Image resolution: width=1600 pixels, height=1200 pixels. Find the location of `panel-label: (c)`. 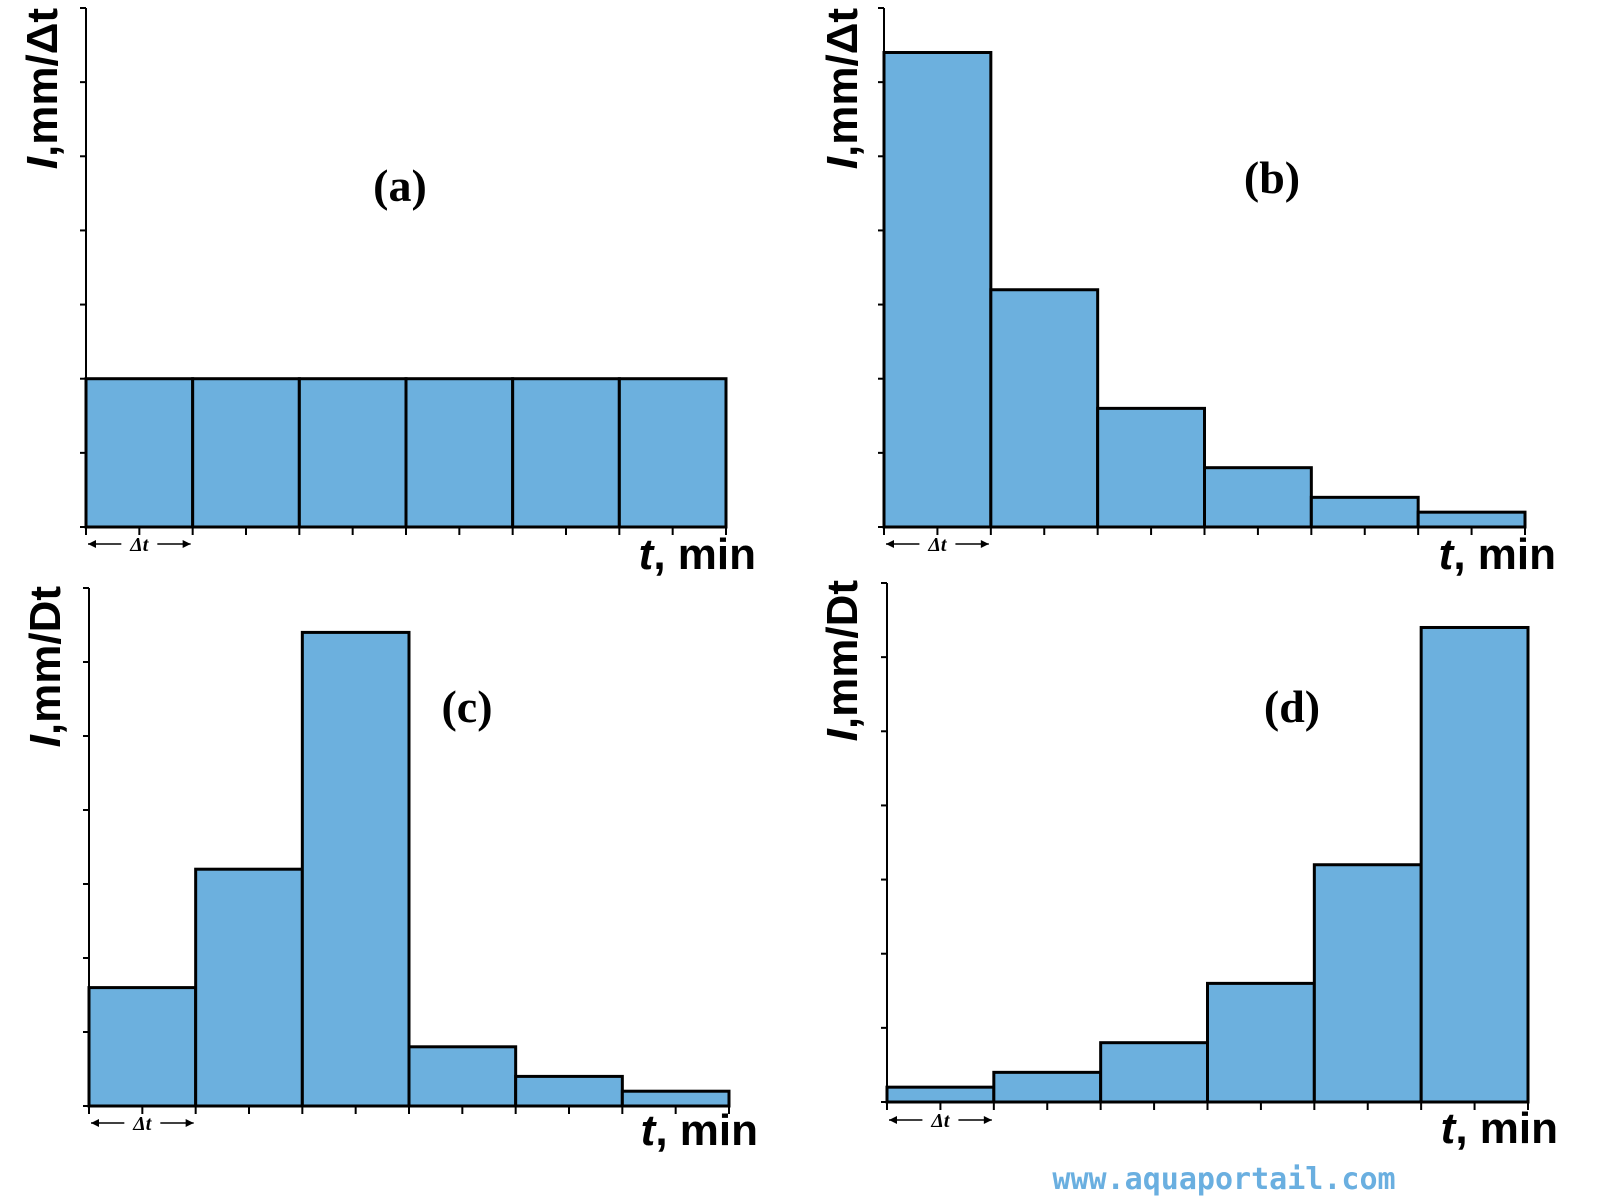

panel-label: (c) is located at coordinates (466, 706).